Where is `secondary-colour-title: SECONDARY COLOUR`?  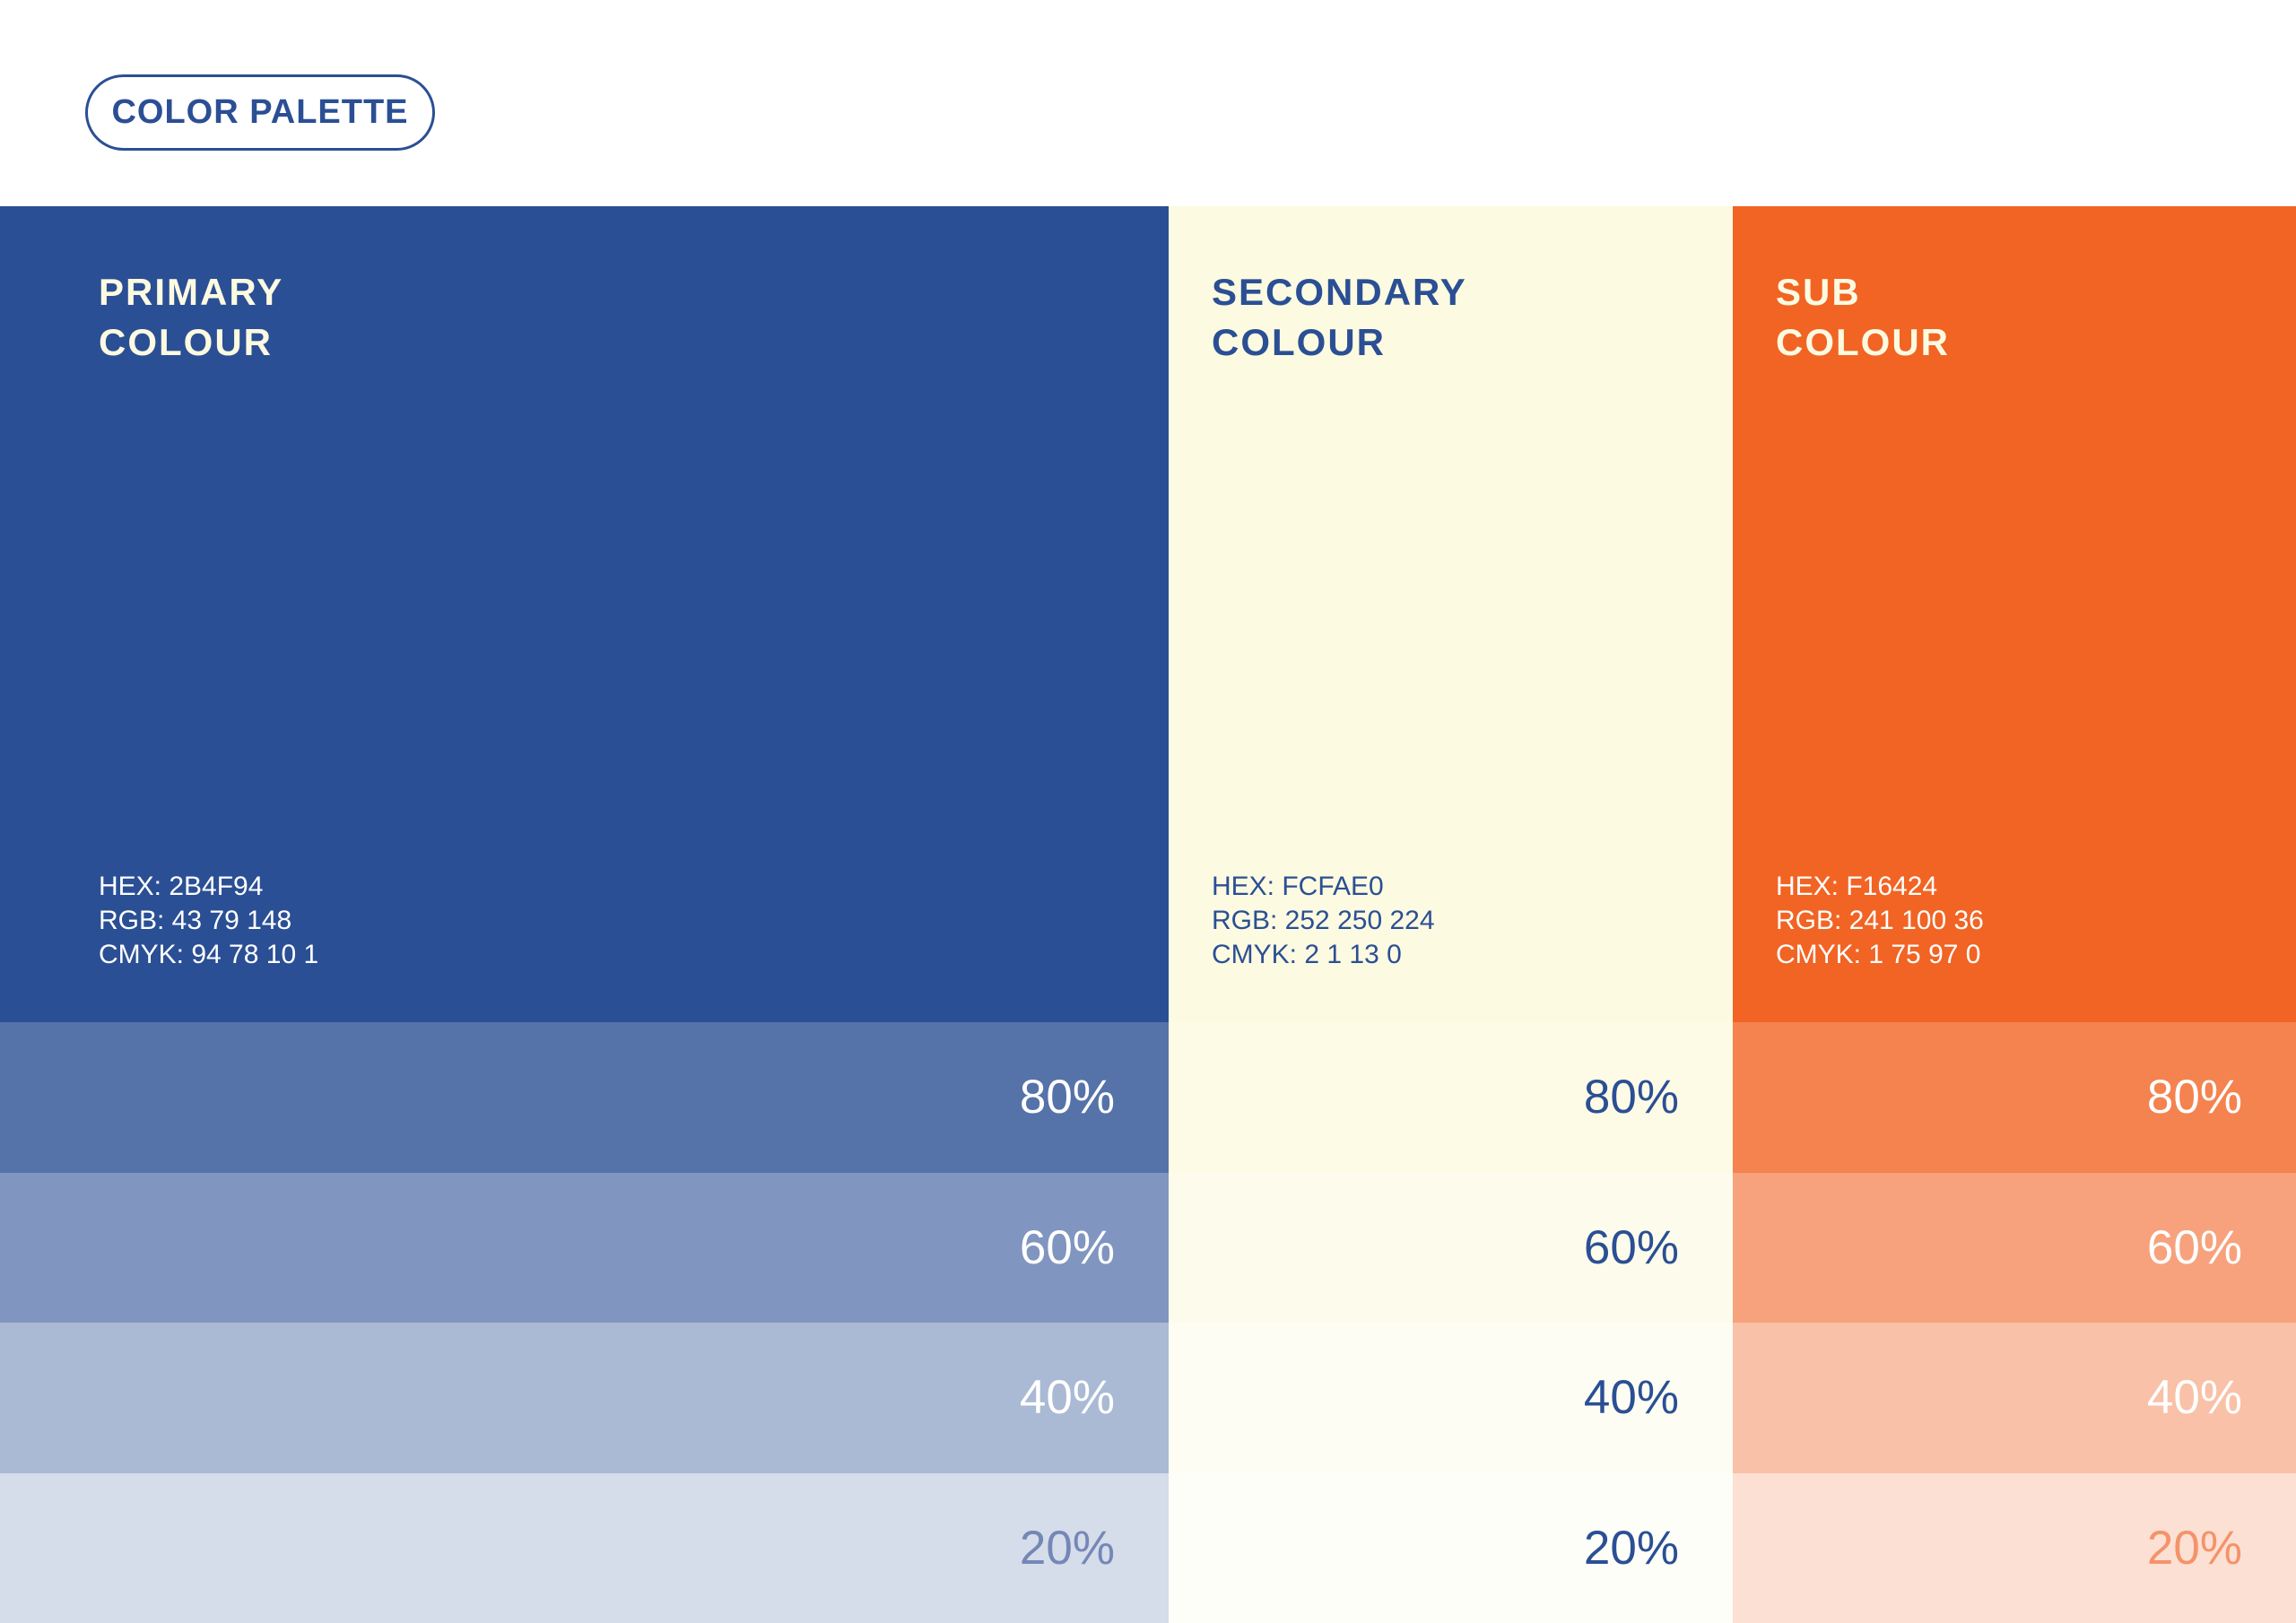
secondary-colour-title: SECONDARY COLOUR is located at coordinates (1339, 317).